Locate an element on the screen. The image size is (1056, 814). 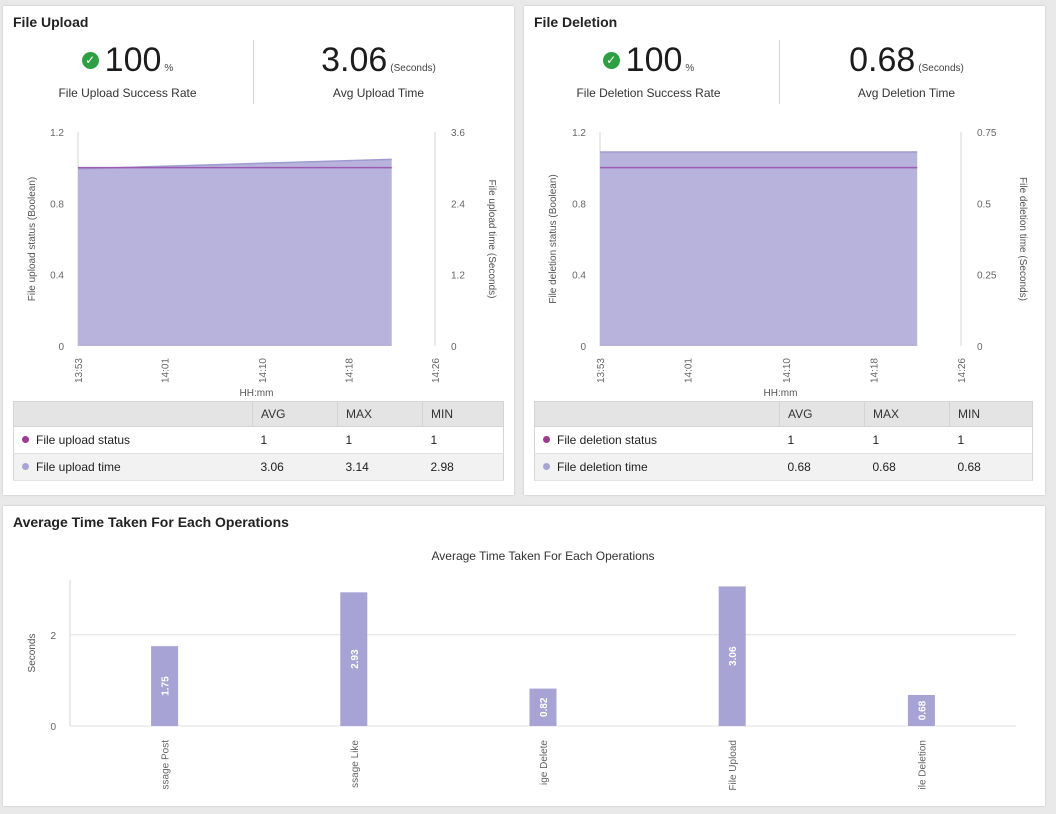
max-cell: 0.68 is located at coordinates (907, 467).